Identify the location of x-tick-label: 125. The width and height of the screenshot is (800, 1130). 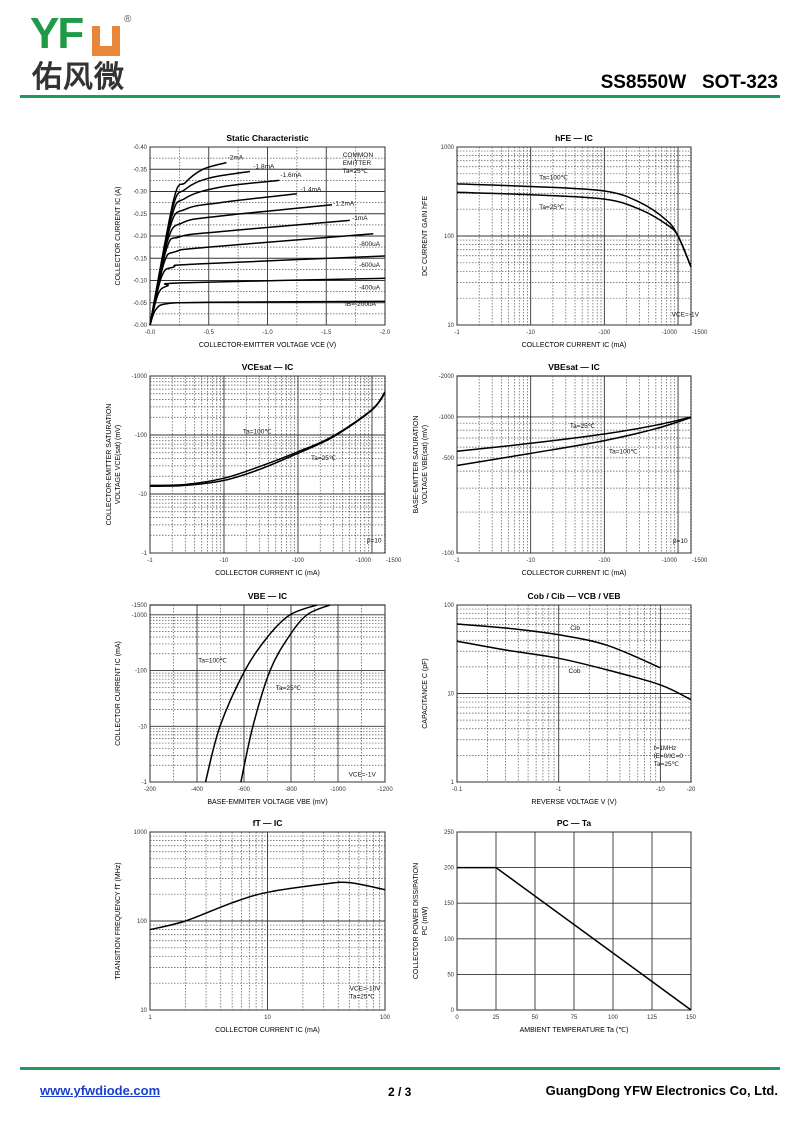
(652, 1018).